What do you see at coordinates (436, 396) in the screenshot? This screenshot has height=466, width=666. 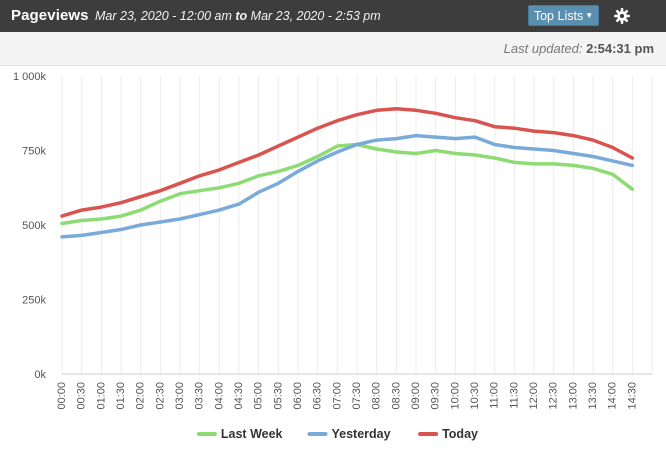 I see `x-tick-label: 09:30` at bounding box center [436, 396].